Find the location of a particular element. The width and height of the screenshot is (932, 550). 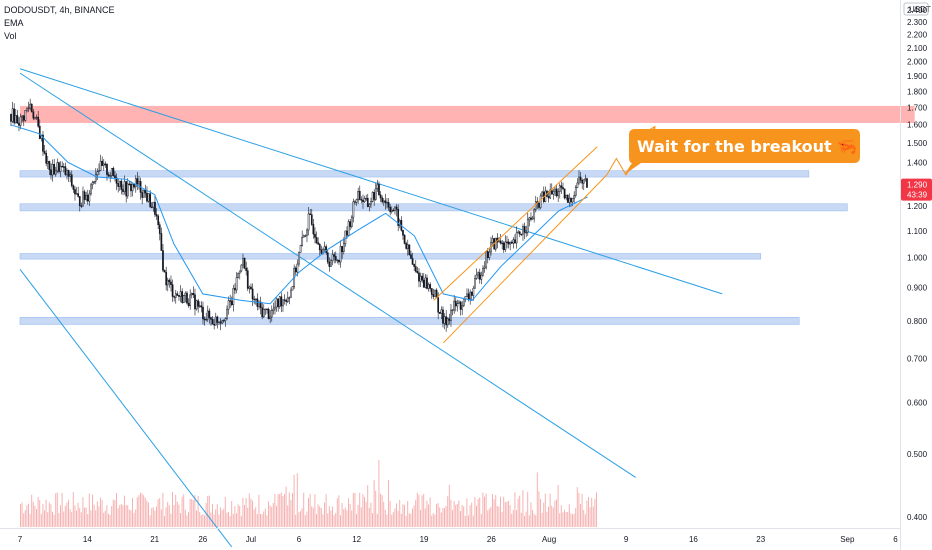

last-price-label: 1.290 is located at coordinates (917, 185).